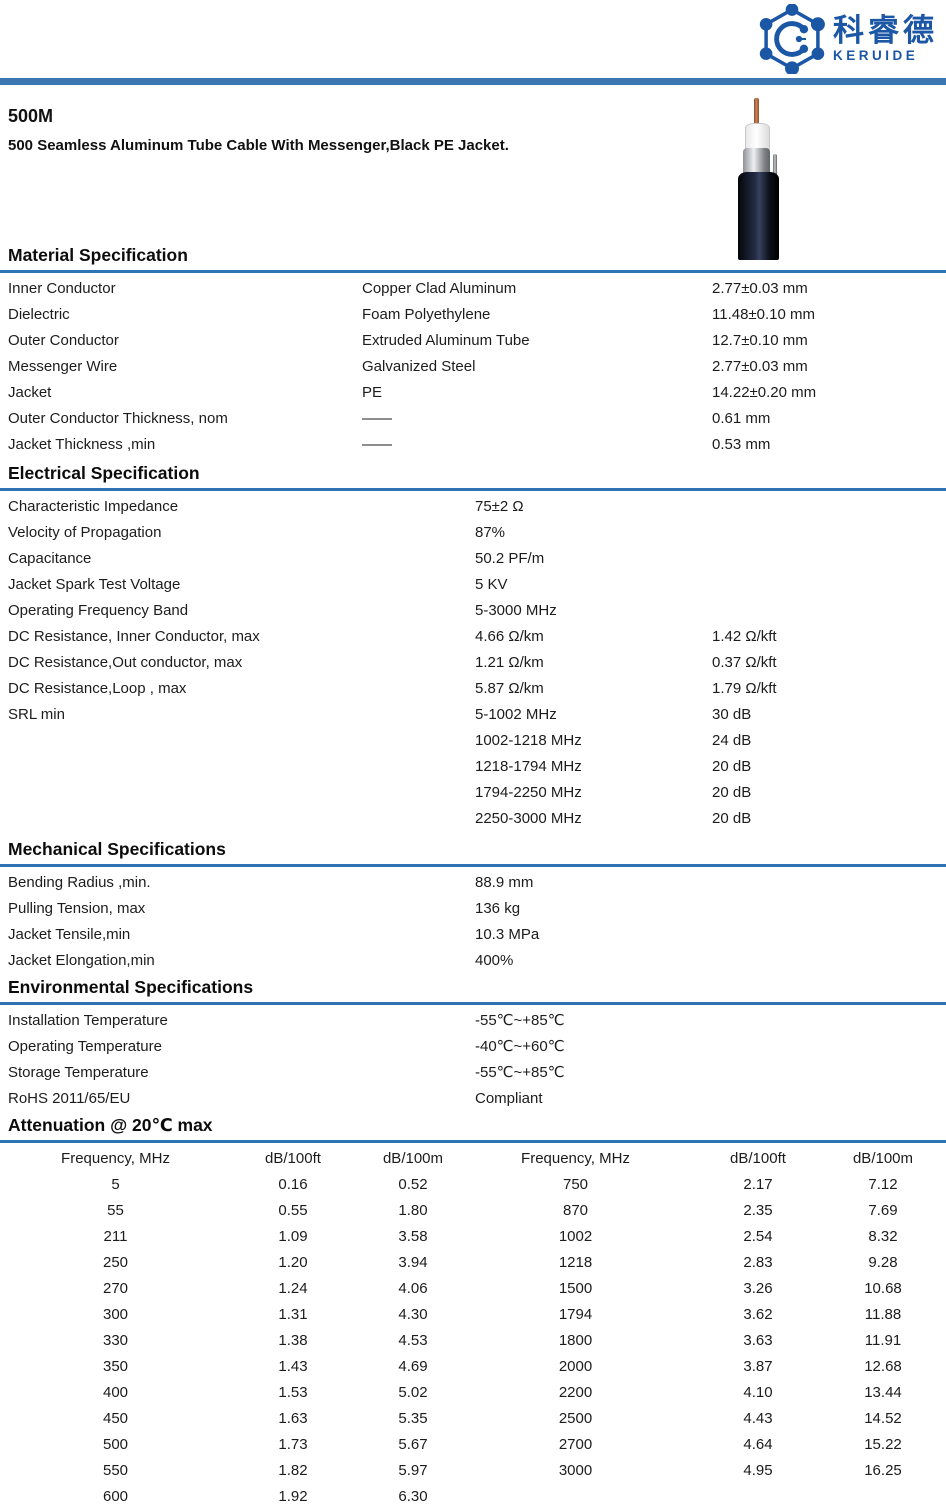  What do you see at coordinates (134, 636) in the screenshot?
I see `table-cell: DC Resistance, Inner Conductor, max` at bounding box center [134, 636].